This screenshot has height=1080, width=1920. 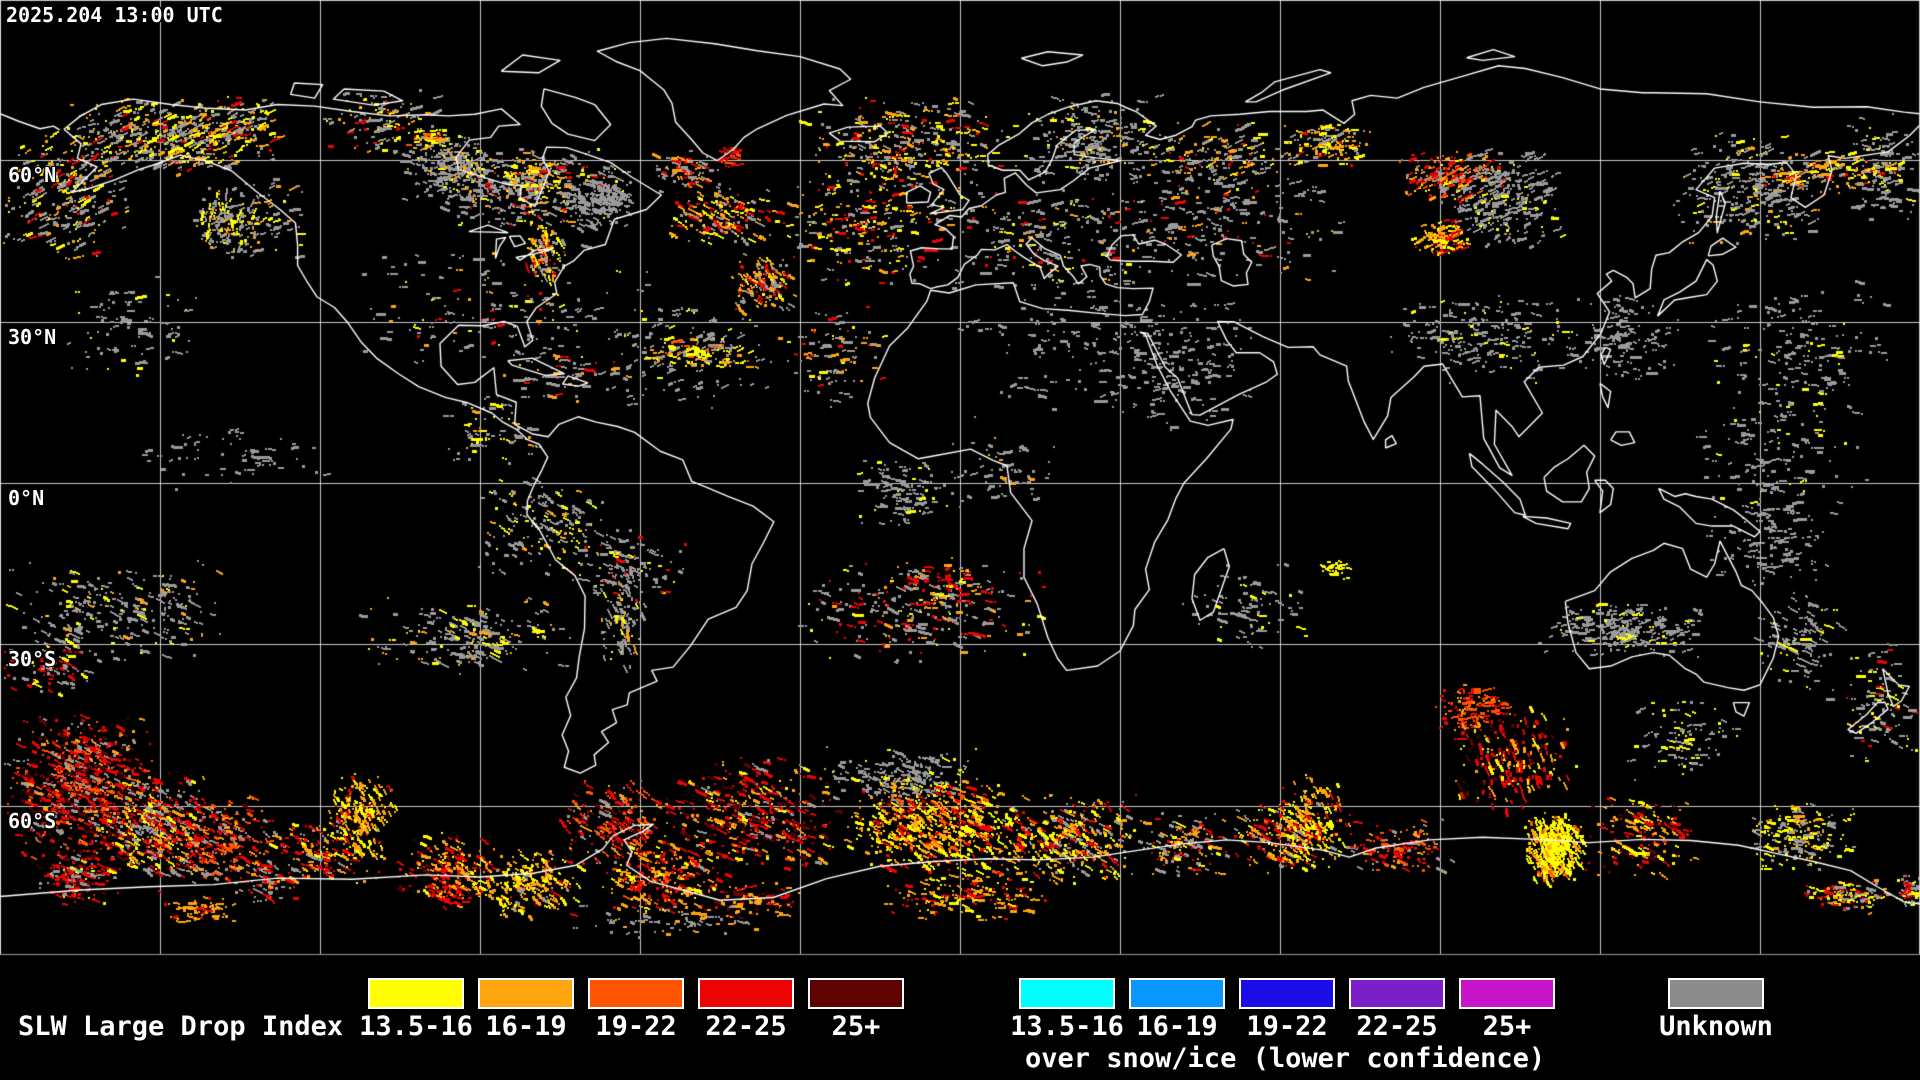 What do you see at coordinates (1507, 1026) in the screenshot?
I see `snow-ice-legend-range-label: 25+` at bounding box center [1507, 1026].